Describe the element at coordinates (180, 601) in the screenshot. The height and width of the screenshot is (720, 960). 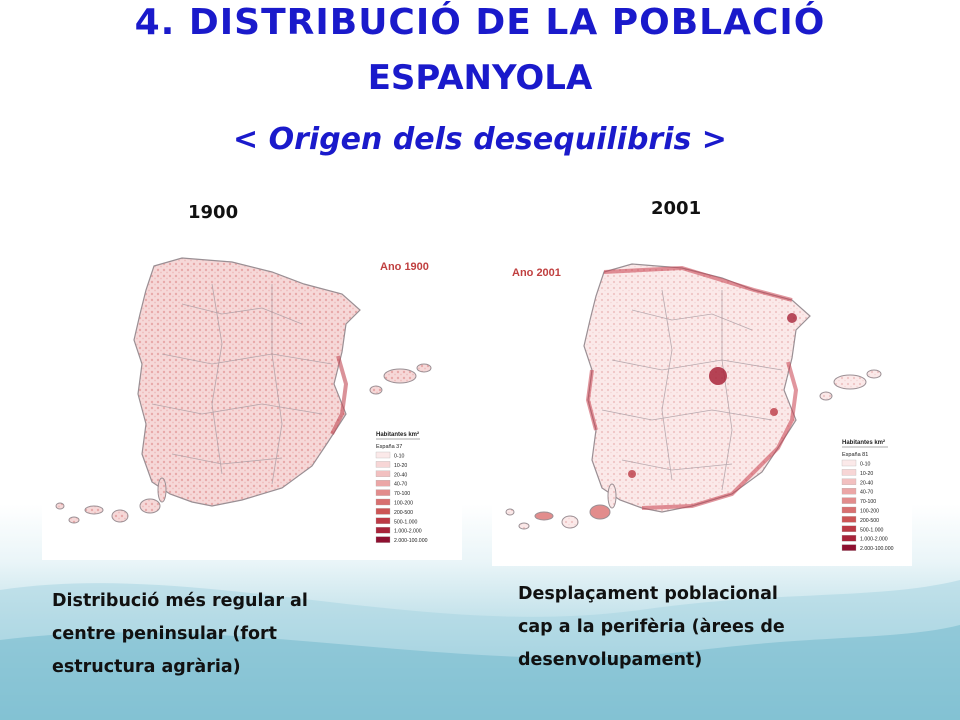
I see `caption-line: Distribució més regular al` at that location.